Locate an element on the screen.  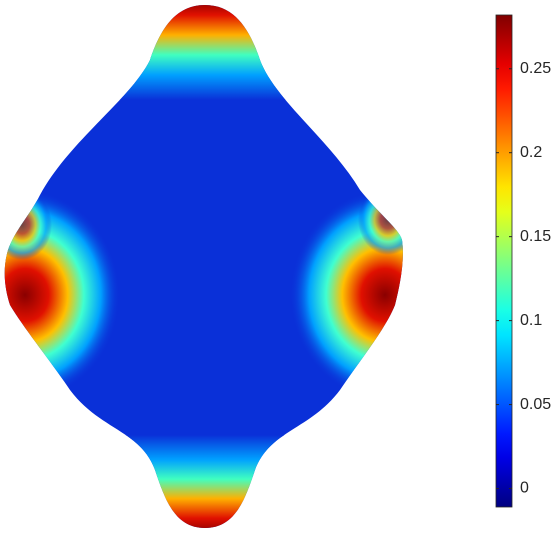
right-lobe is located at coordinates (346, 295).